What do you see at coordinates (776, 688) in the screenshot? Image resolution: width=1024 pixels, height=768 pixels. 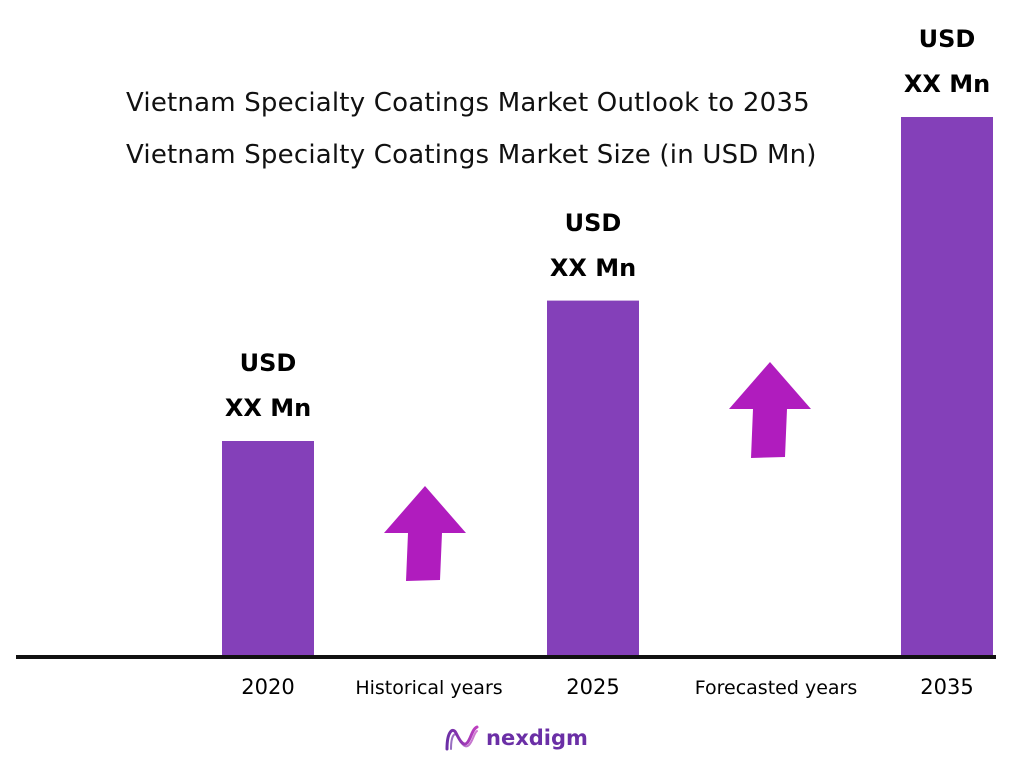 I see `period-label: Forecasted years` at bounding box center [776, 688].